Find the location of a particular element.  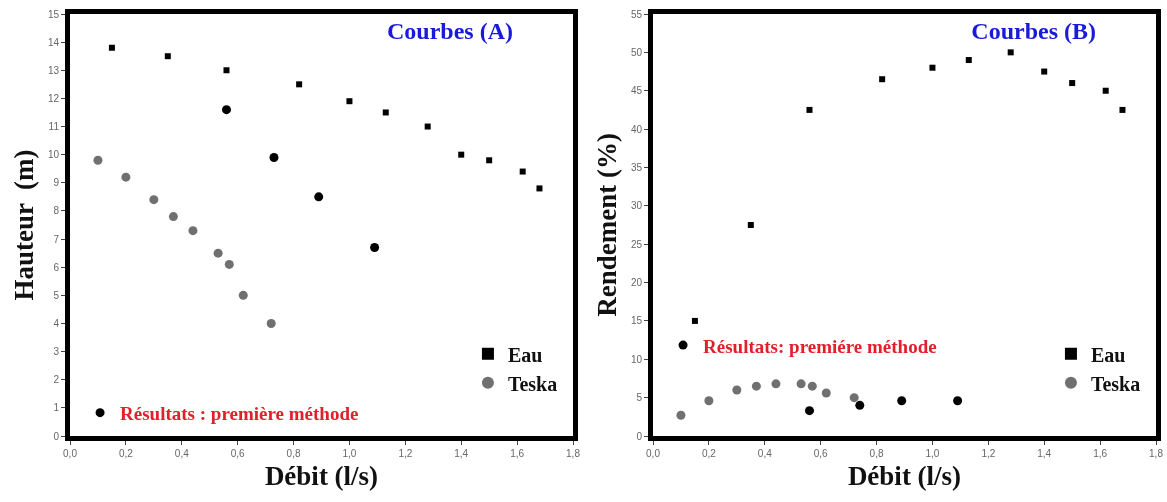

y-tick-label: 13 is located at coordinates (53, 70).